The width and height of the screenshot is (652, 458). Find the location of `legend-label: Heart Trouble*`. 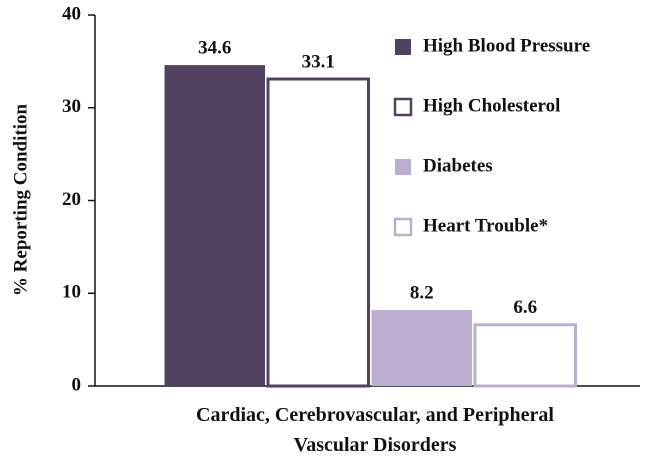

legend-label: Heart Trouble* is located at coordinates (485, 225).